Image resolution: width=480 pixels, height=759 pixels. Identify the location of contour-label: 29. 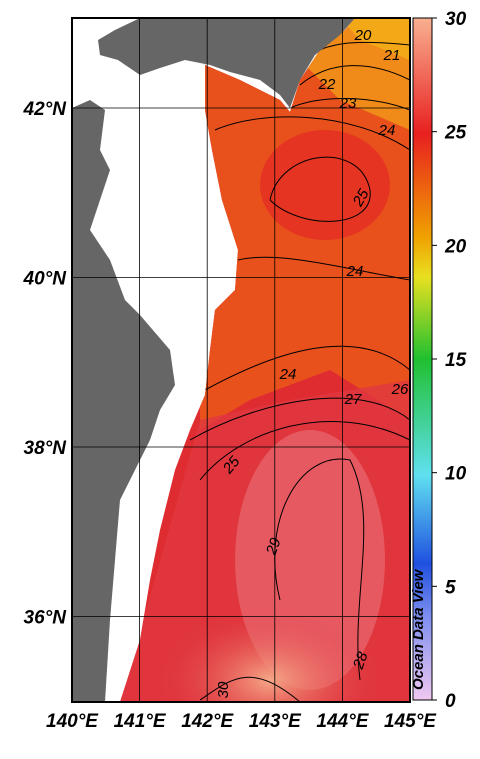
(274, 546).